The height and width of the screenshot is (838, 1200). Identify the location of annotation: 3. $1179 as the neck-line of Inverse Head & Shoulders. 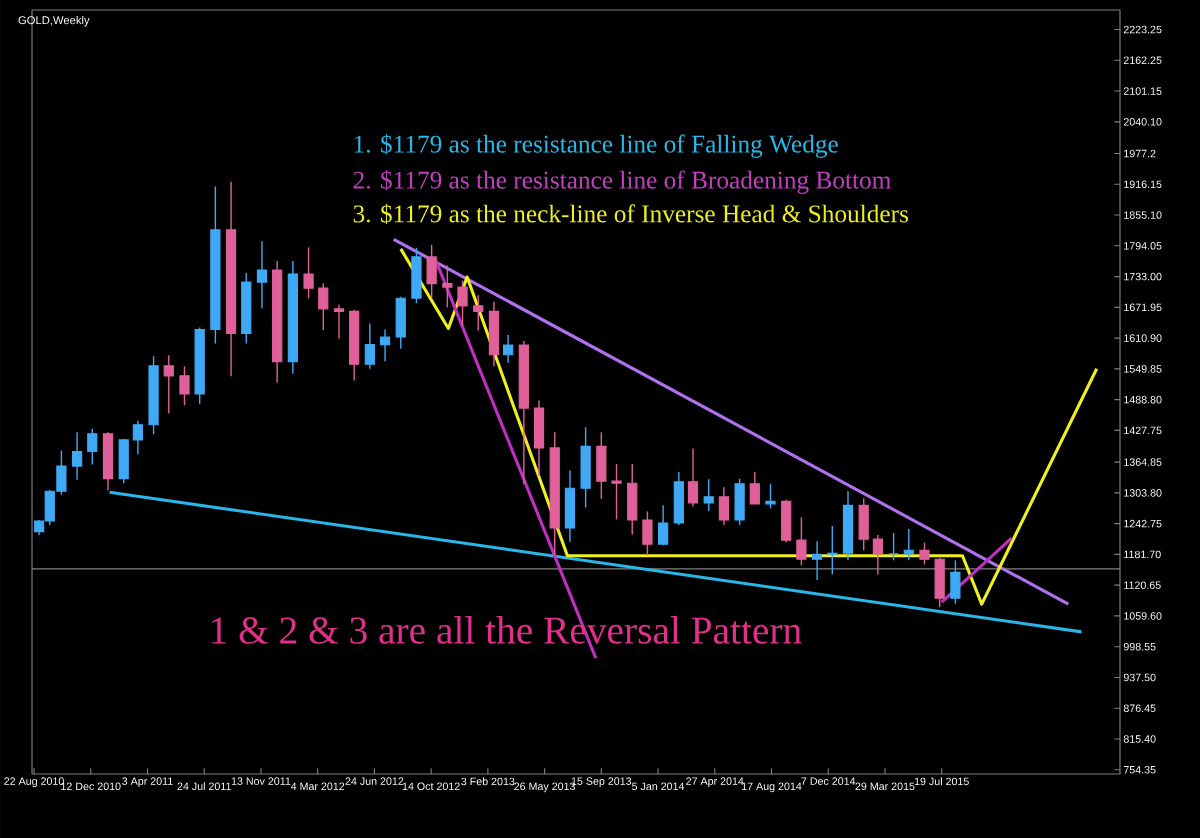
(631, 214).